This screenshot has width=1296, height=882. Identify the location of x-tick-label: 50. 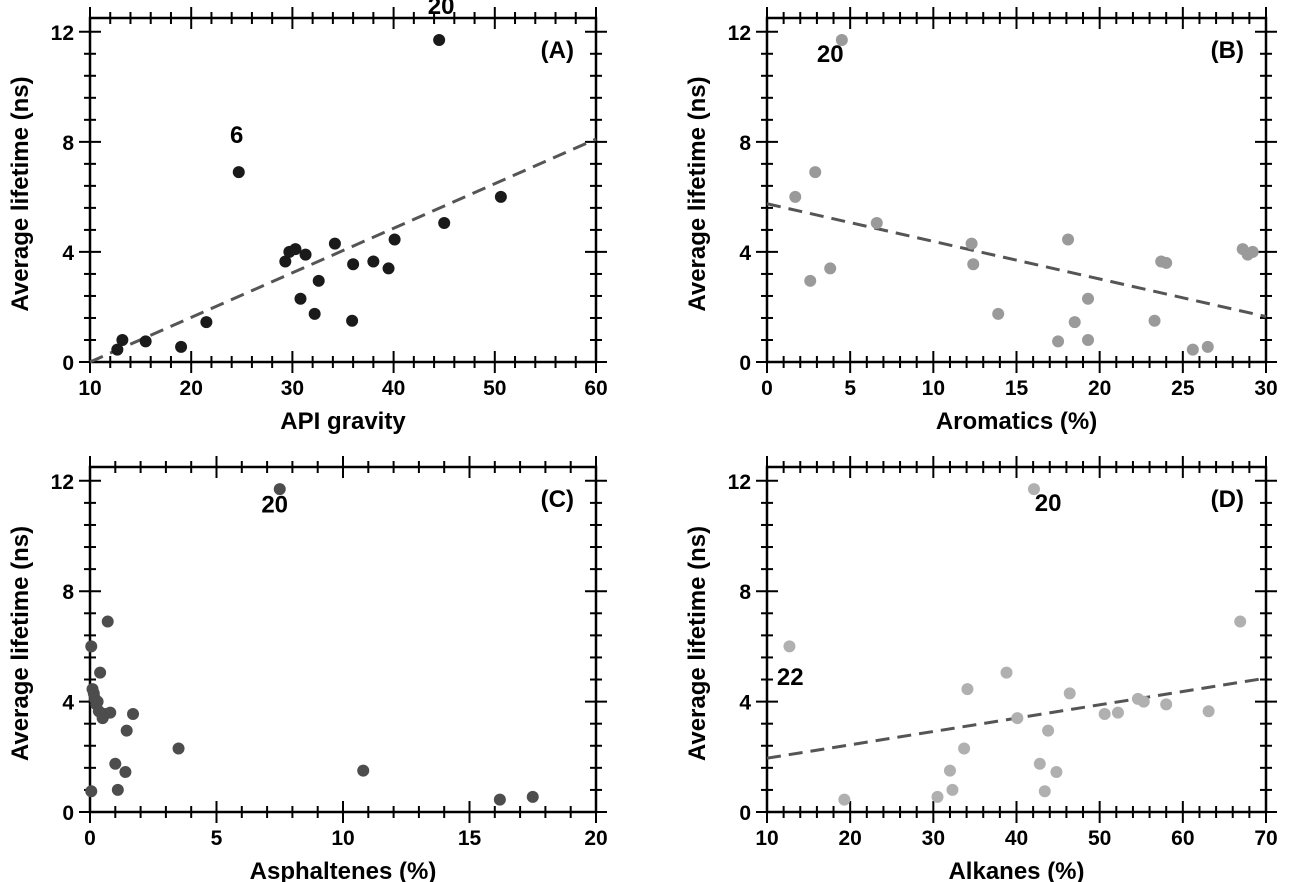
(494, 388).